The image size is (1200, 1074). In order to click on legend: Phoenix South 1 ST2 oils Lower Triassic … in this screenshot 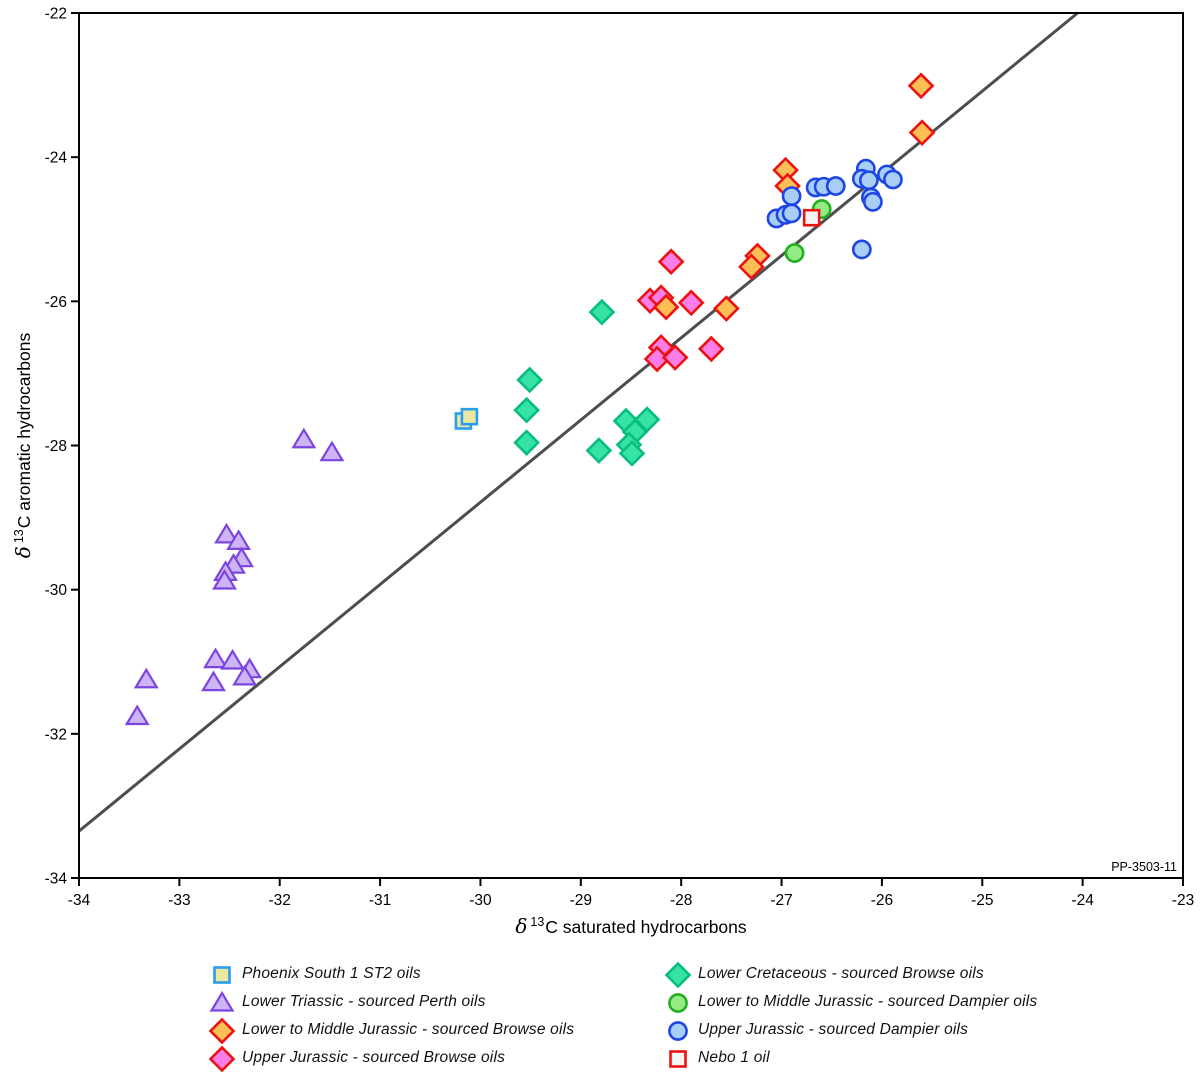, I will do `click(600, 1016)`.